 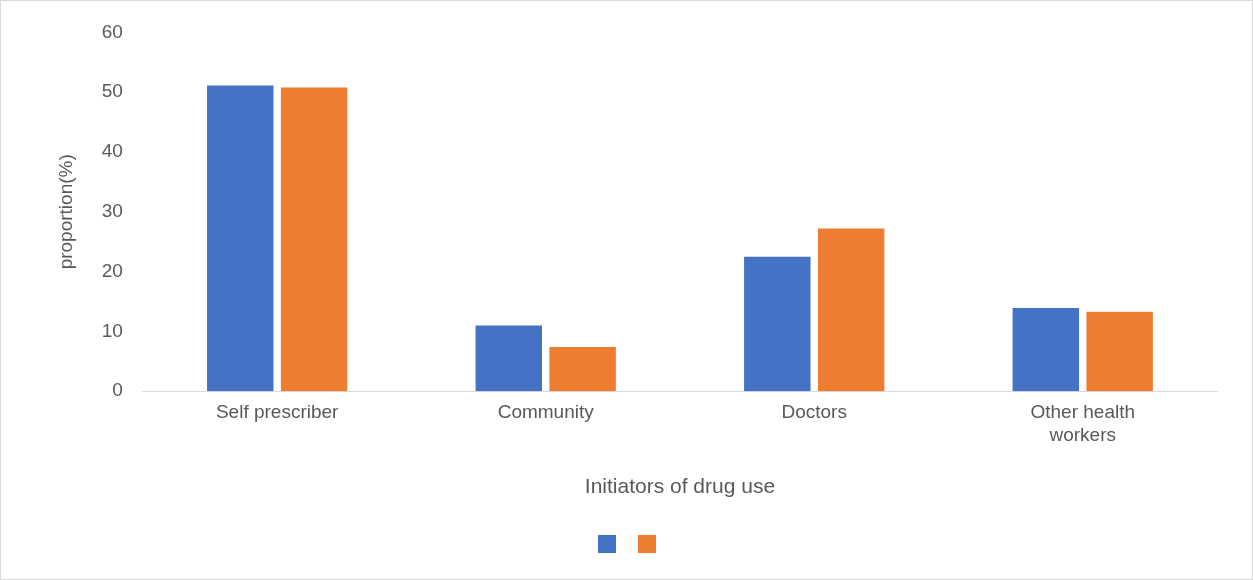 I want to click on y-tick-label: 50, so click(x=112, y=91).